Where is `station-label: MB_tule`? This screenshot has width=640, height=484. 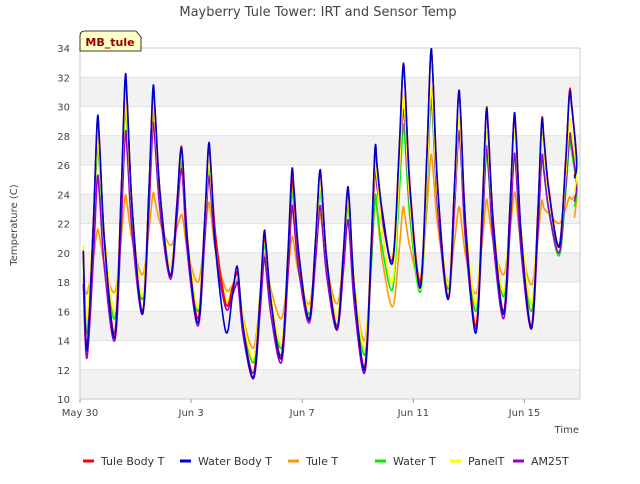
station-label: MB_tule is located at coordinates (110, 41).